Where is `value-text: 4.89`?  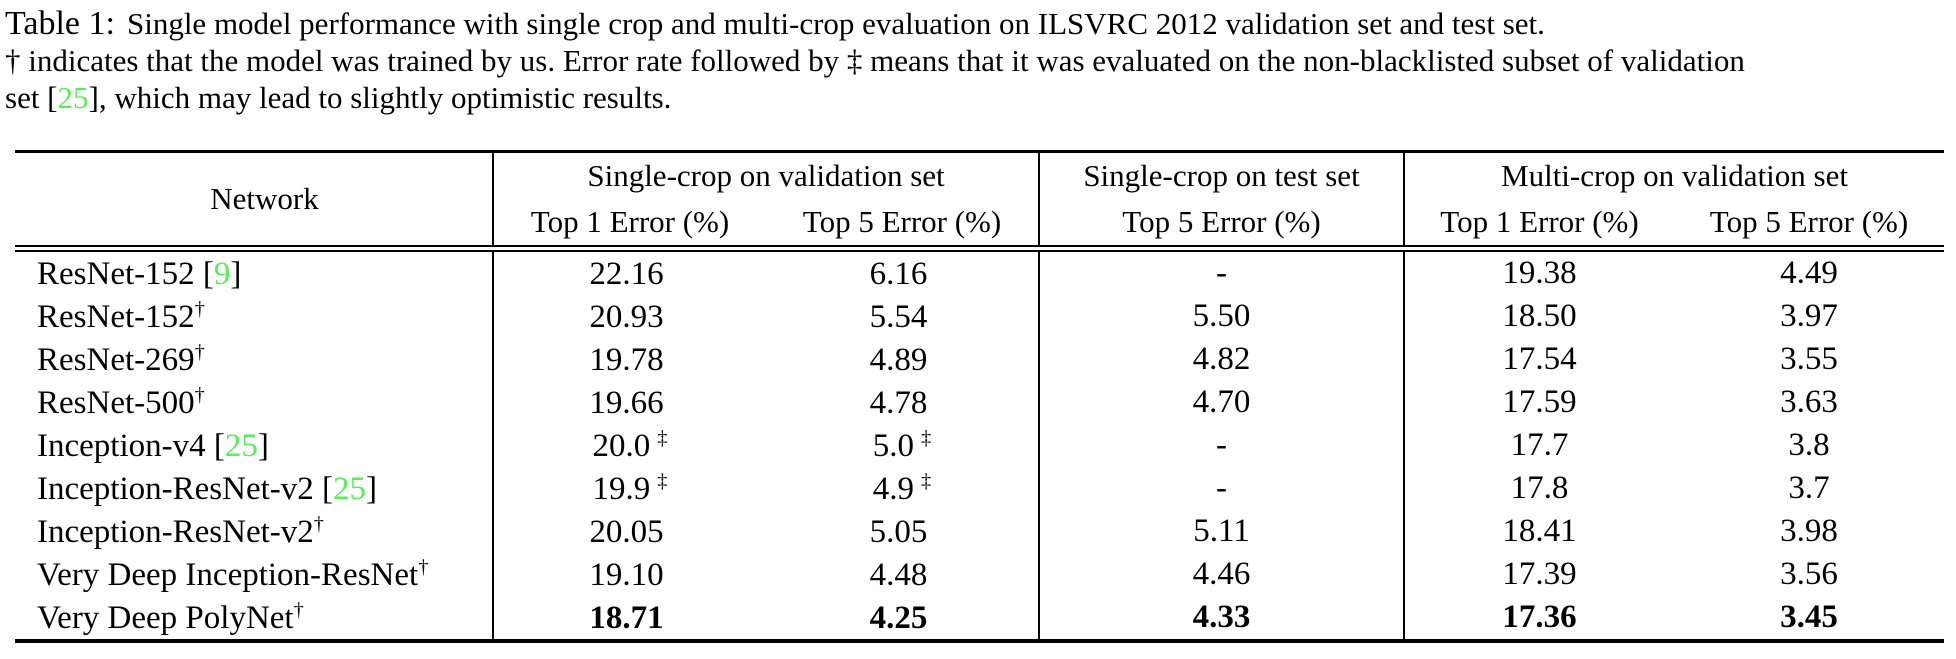 value-text: 4.89 is located at coordinates (898, 359).